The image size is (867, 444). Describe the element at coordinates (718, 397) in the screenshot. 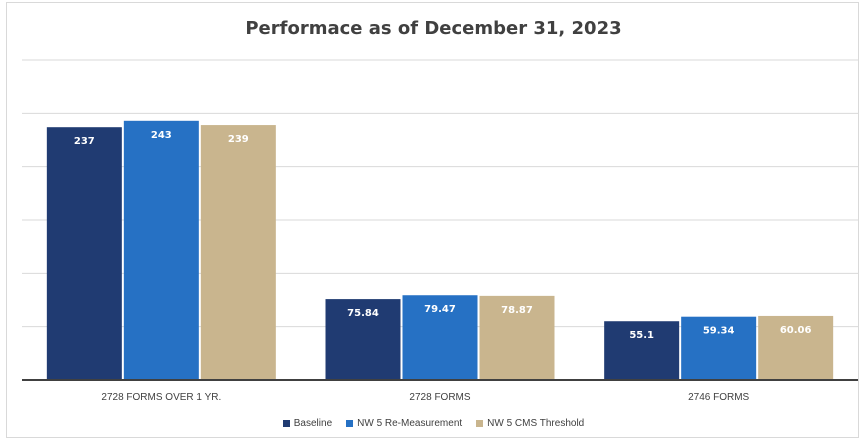

I see `x-tick-label: 2746 FORMS` at that location.